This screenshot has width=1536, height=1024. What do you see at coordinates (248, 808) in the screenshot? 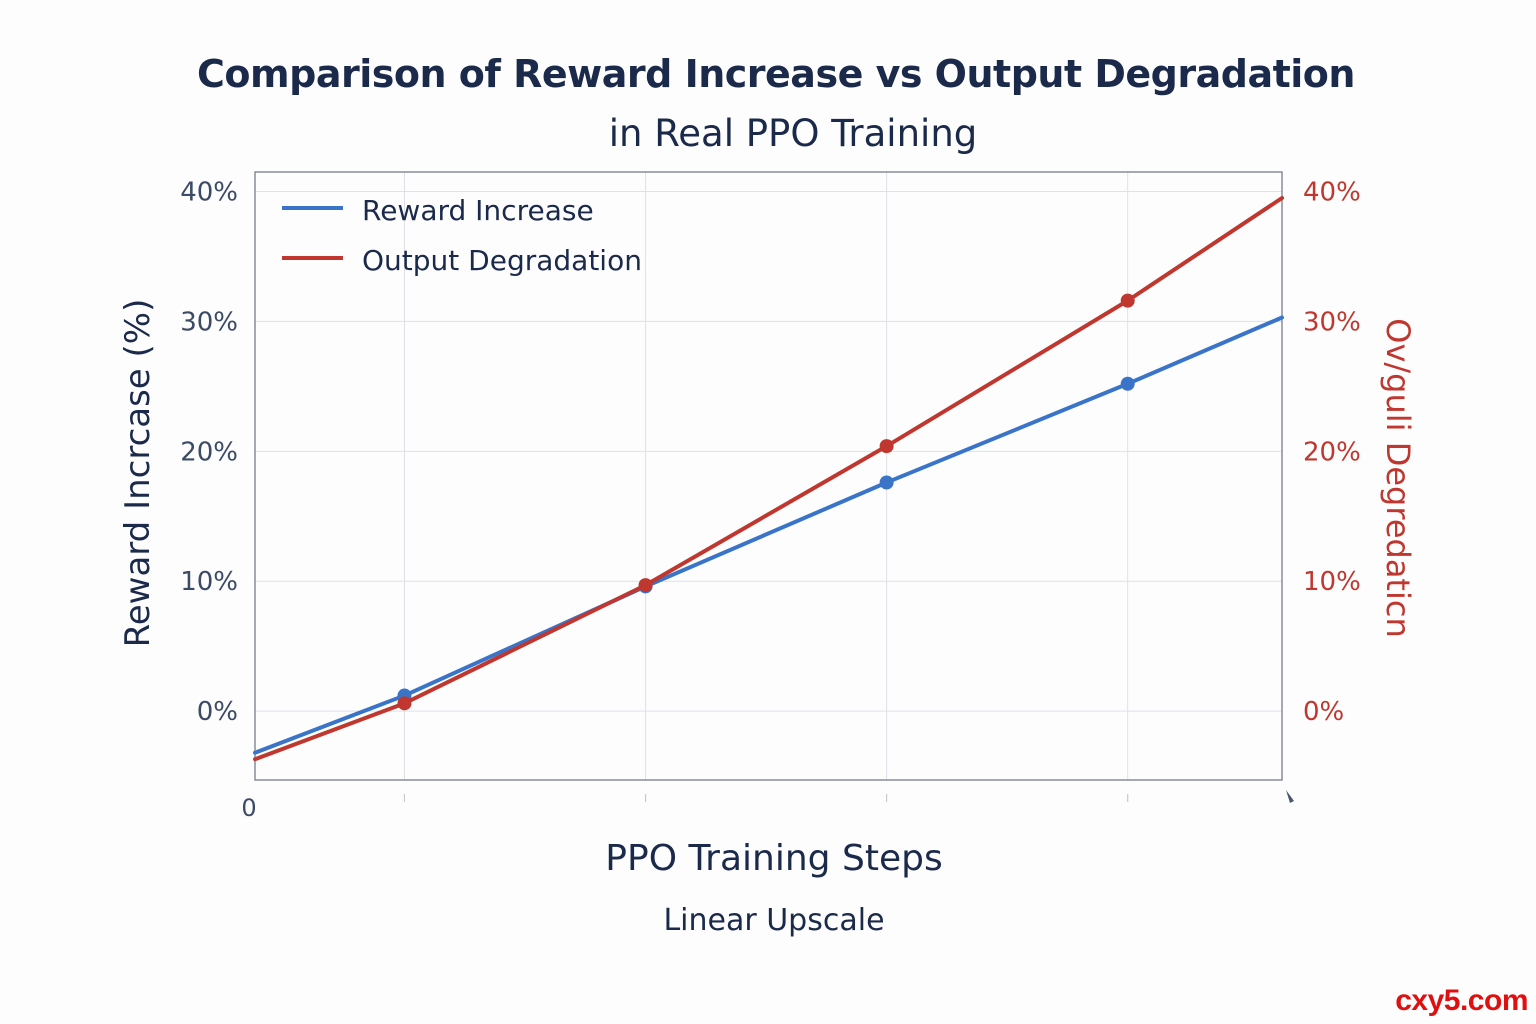
I see `x-tick-label: 0` at bounding box center [248, 808].